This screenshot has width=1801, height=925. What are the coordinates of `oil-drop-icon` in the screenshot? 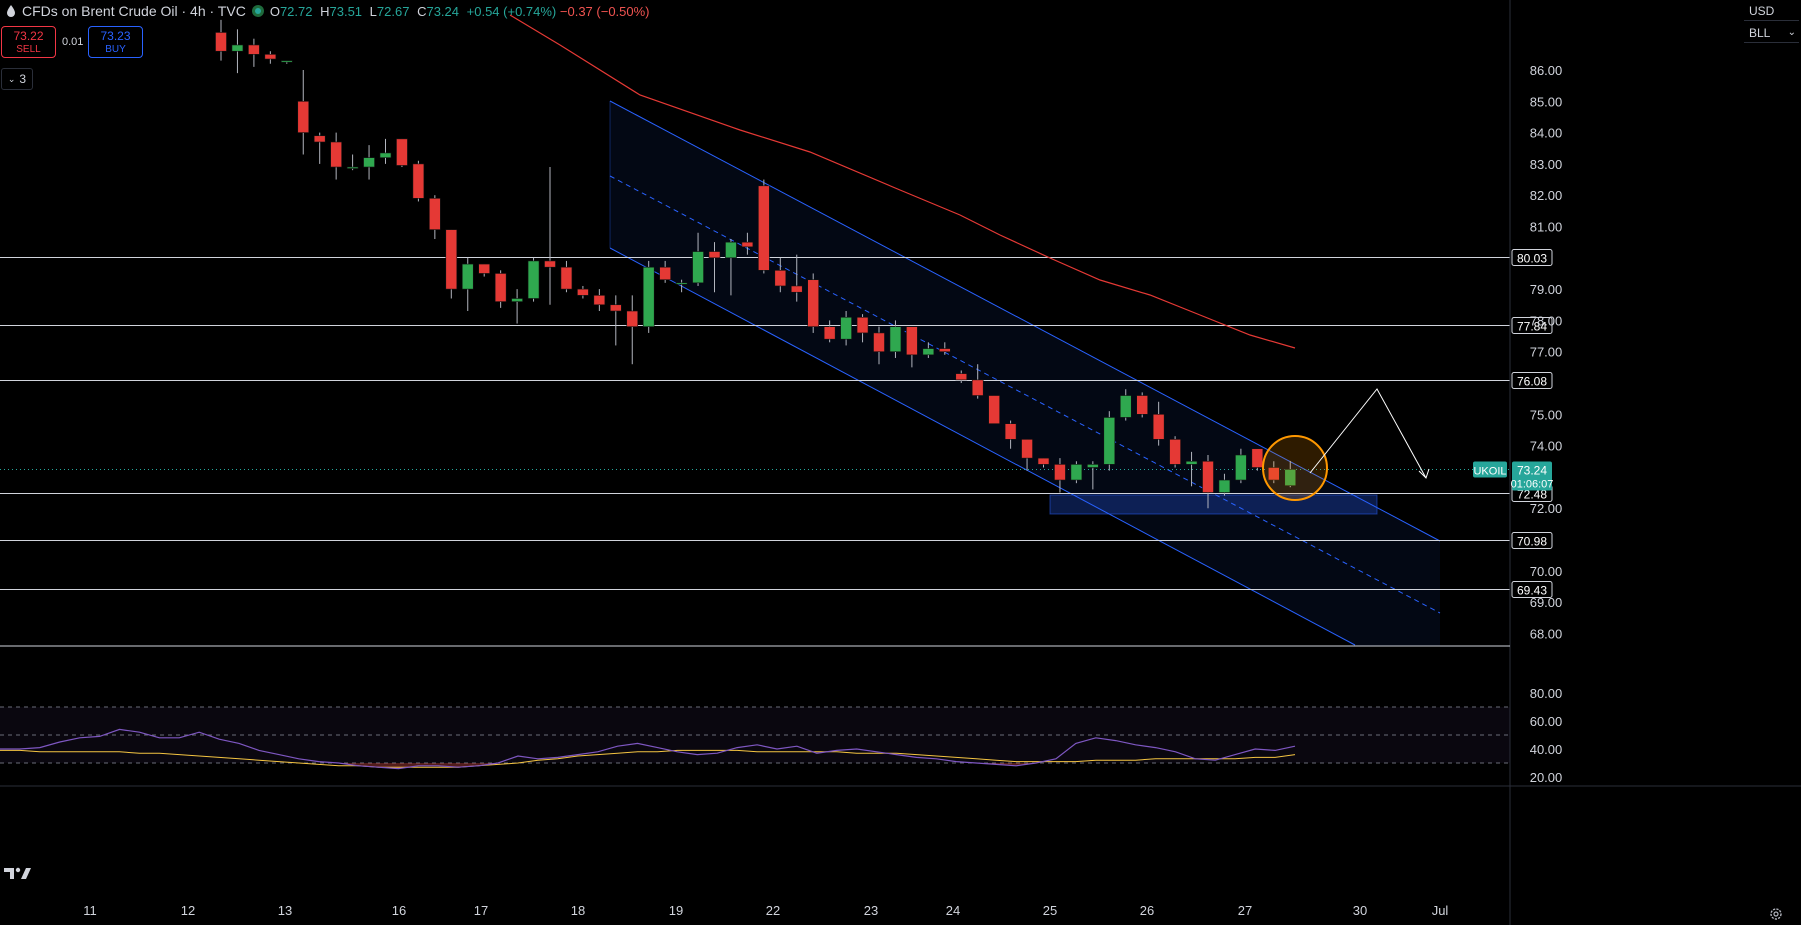 It's located at (11, 11).